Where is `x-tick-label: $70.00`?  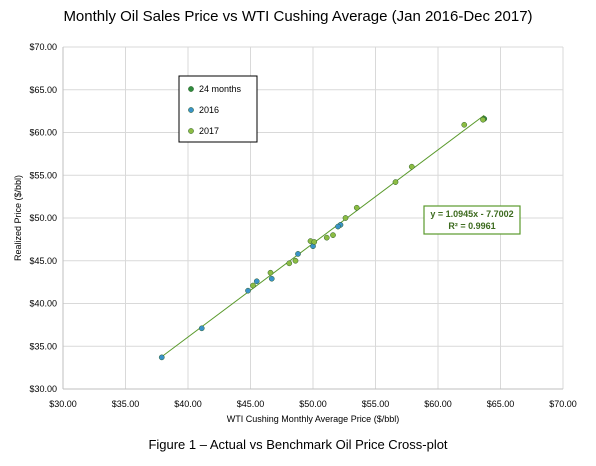
x-tick-label: $70.00 is located at coordinates (563, 404).